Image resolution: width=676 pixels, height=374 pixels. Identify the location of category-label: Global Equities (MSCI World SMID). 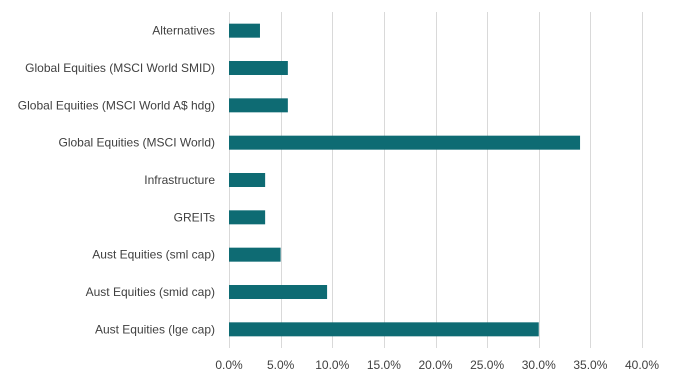
(120, 68).